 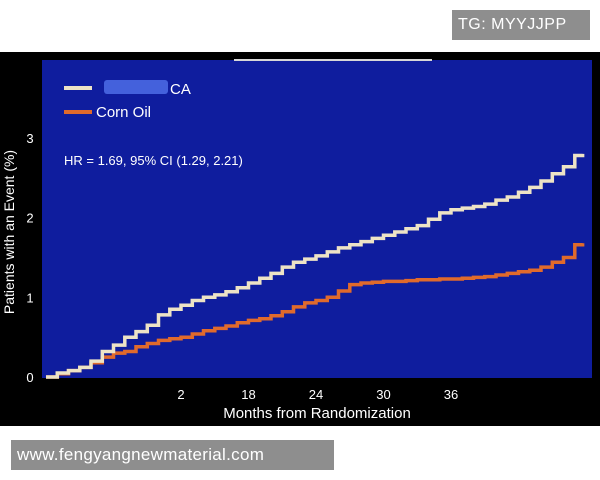 What do you see at coordinates (521, 25) in the screenshot?
I see `watermark-top: TG: MYYJJPP` at bounding box center [521, 25].